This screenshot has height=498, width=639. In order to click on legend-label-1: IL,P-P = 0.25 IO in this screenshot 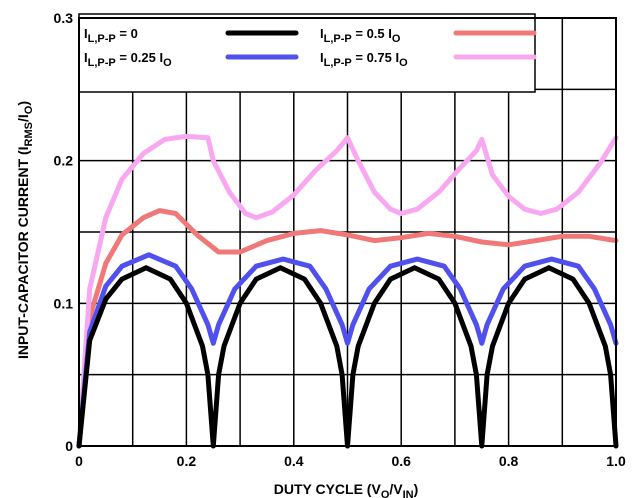, I will do `click(128, 59)`.